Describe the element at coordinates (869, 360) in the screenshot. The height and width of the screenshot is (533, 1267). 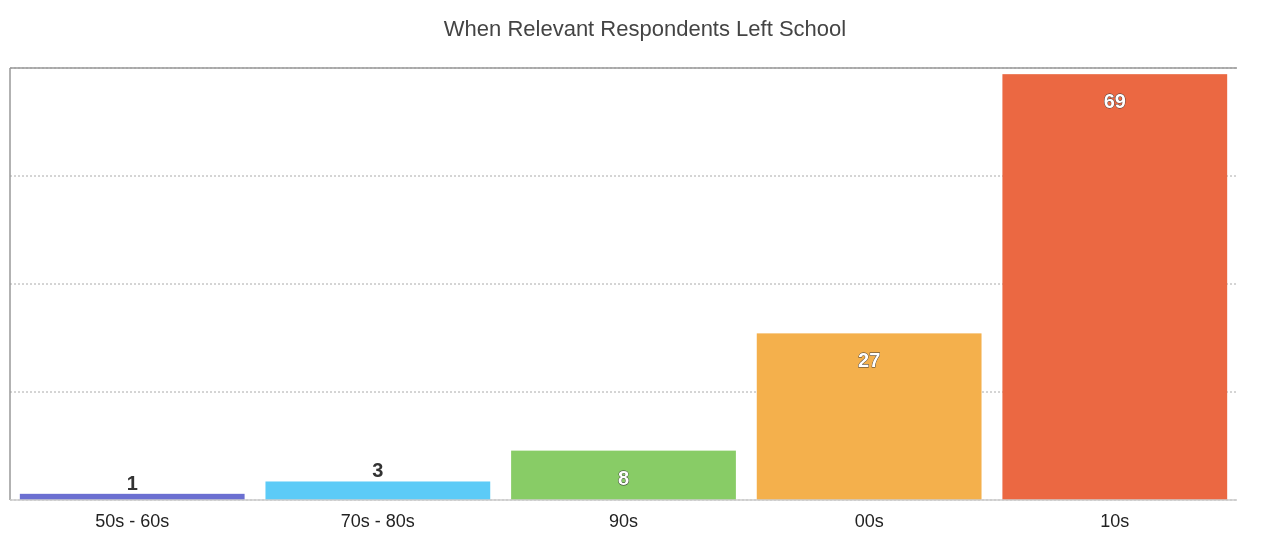
I see `data-label: 27` at that location.